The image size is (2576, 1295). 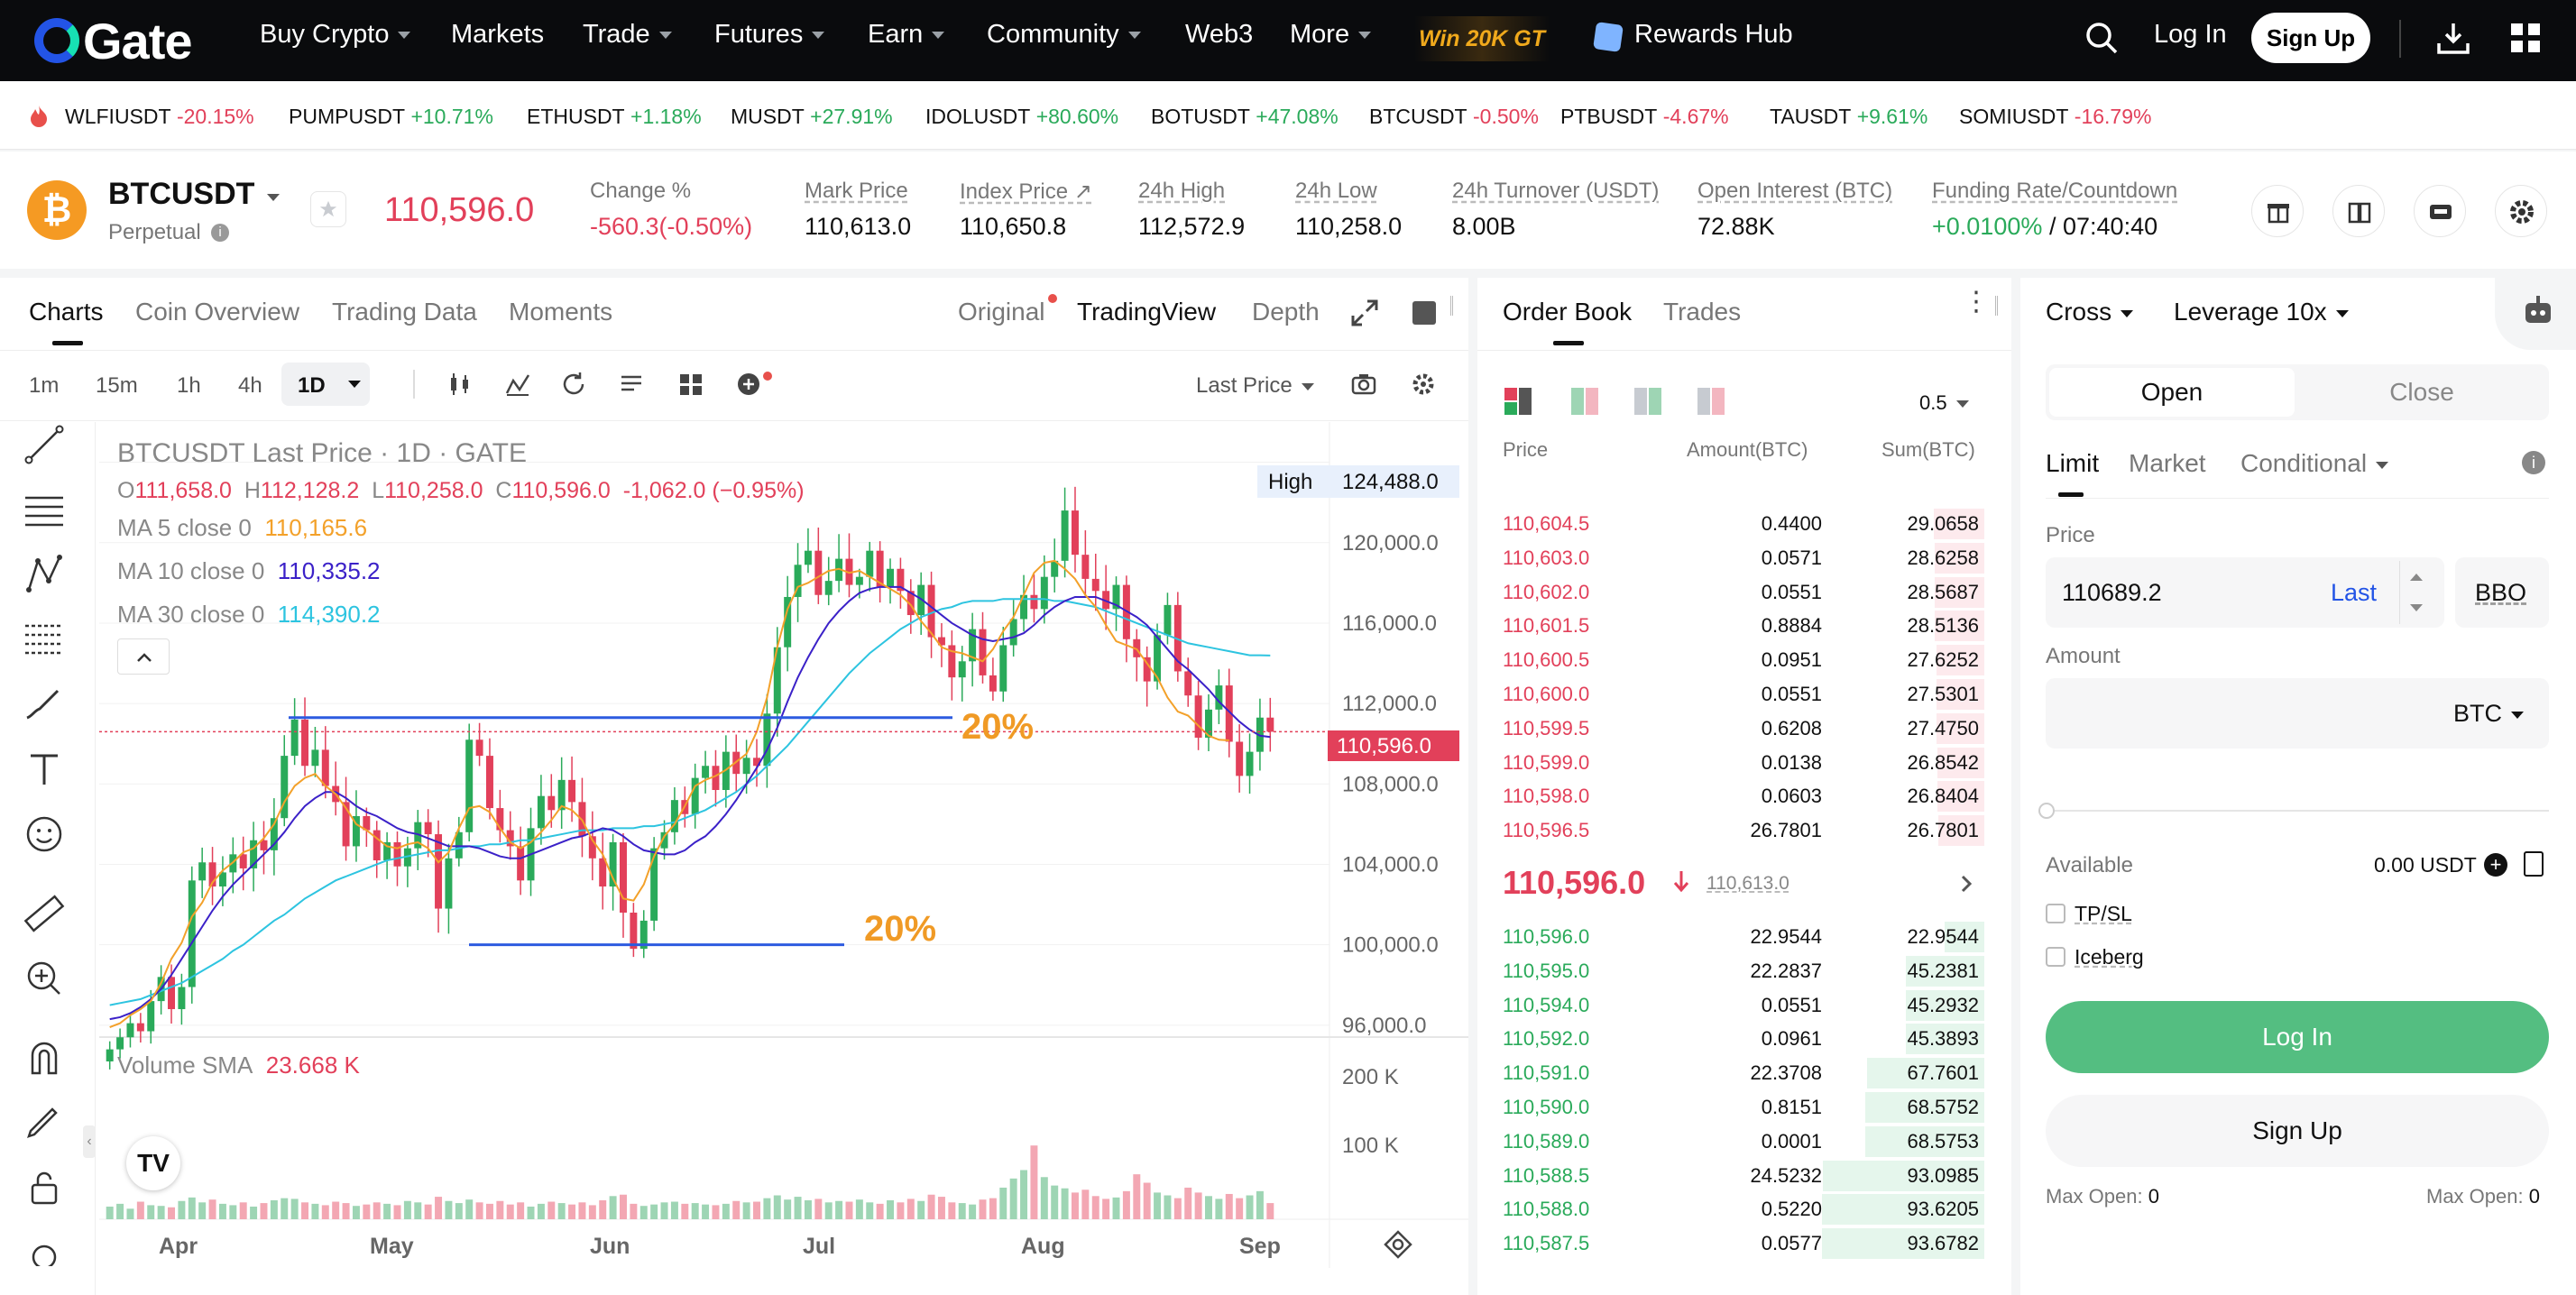 What do you see at coordinates (2535, 314) in the screenshot?
I see `bot-tab` at bounding box center [2535, 314].